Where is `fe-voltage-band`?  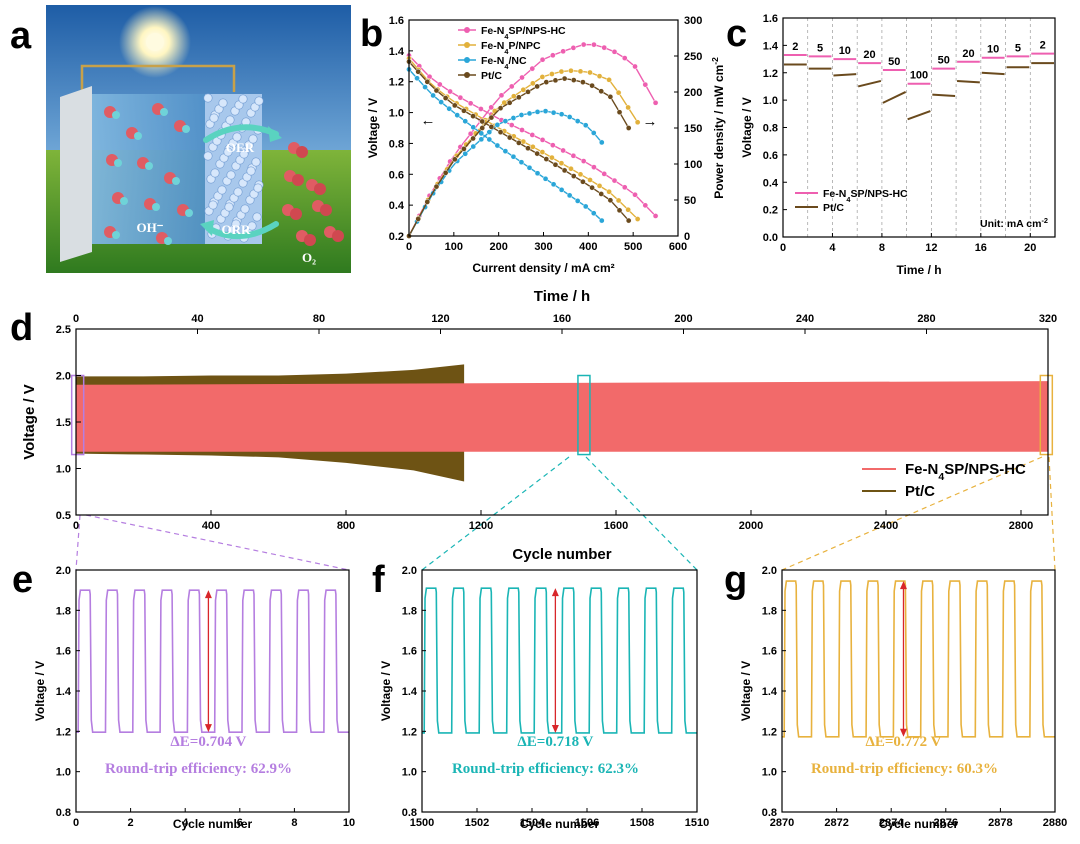
fe-voltage-band is located at coordinates (562, 416).